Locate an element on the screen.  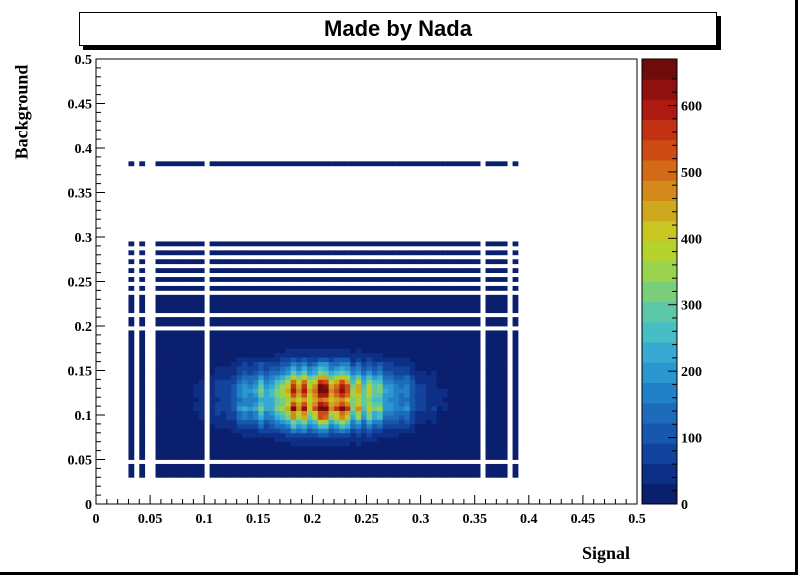
colorbar-tick-label: 300 is located at coordinates (691, 306).